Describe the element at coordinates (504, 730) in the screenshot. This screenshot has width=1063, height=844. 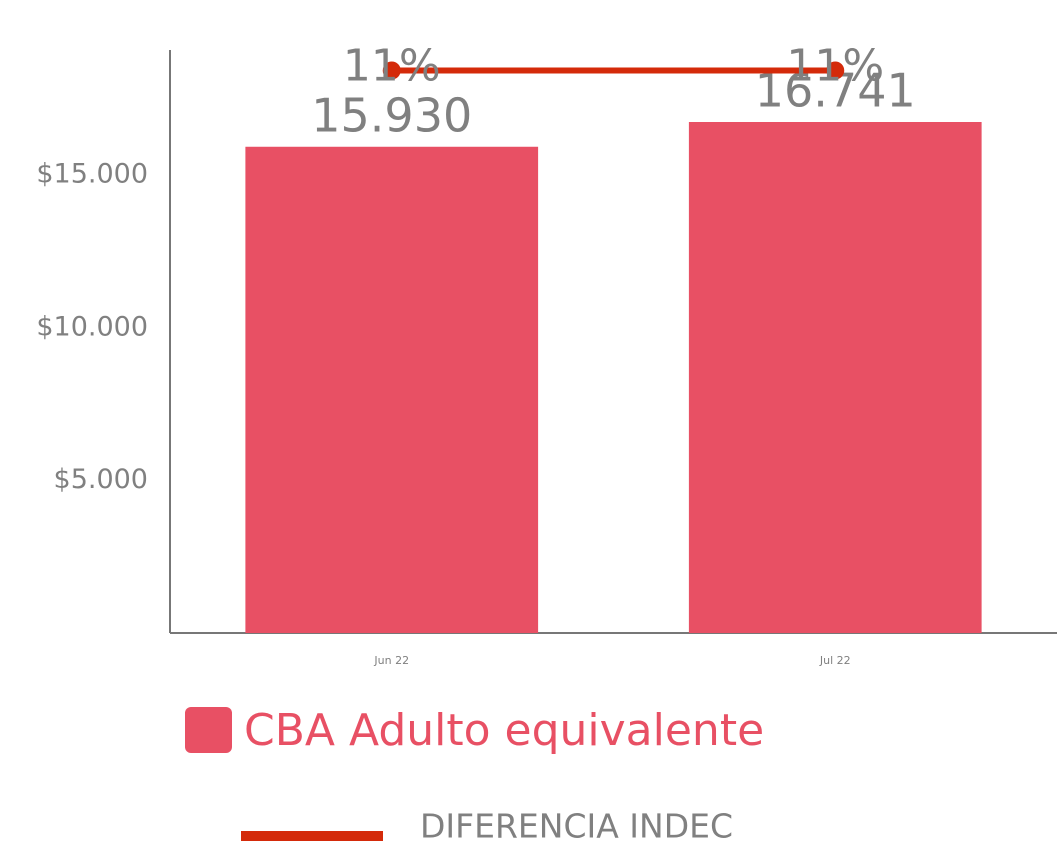
I see `legend-label: CBA Adulto equivalente` at that location.